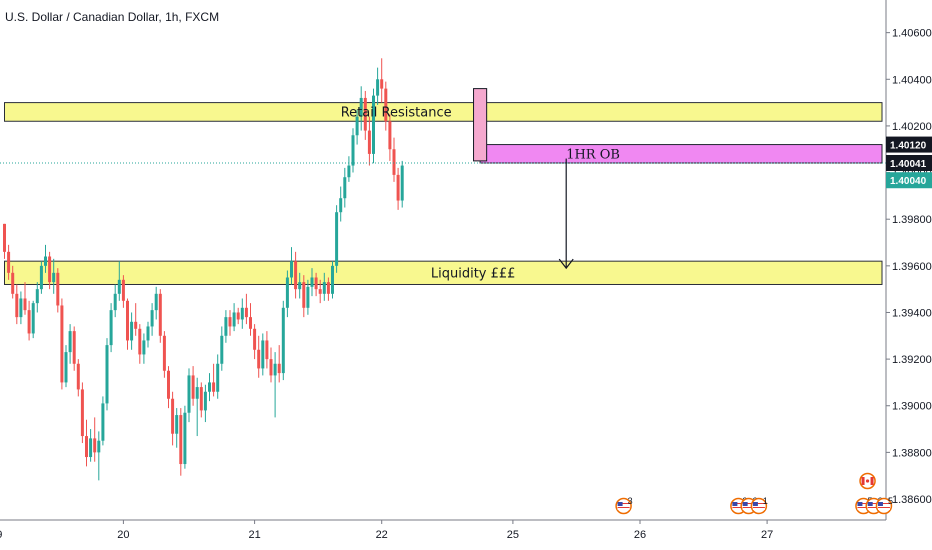 The image size is (932, 550). I want to click on price-label-text: 1.40120, so click(908, 146).